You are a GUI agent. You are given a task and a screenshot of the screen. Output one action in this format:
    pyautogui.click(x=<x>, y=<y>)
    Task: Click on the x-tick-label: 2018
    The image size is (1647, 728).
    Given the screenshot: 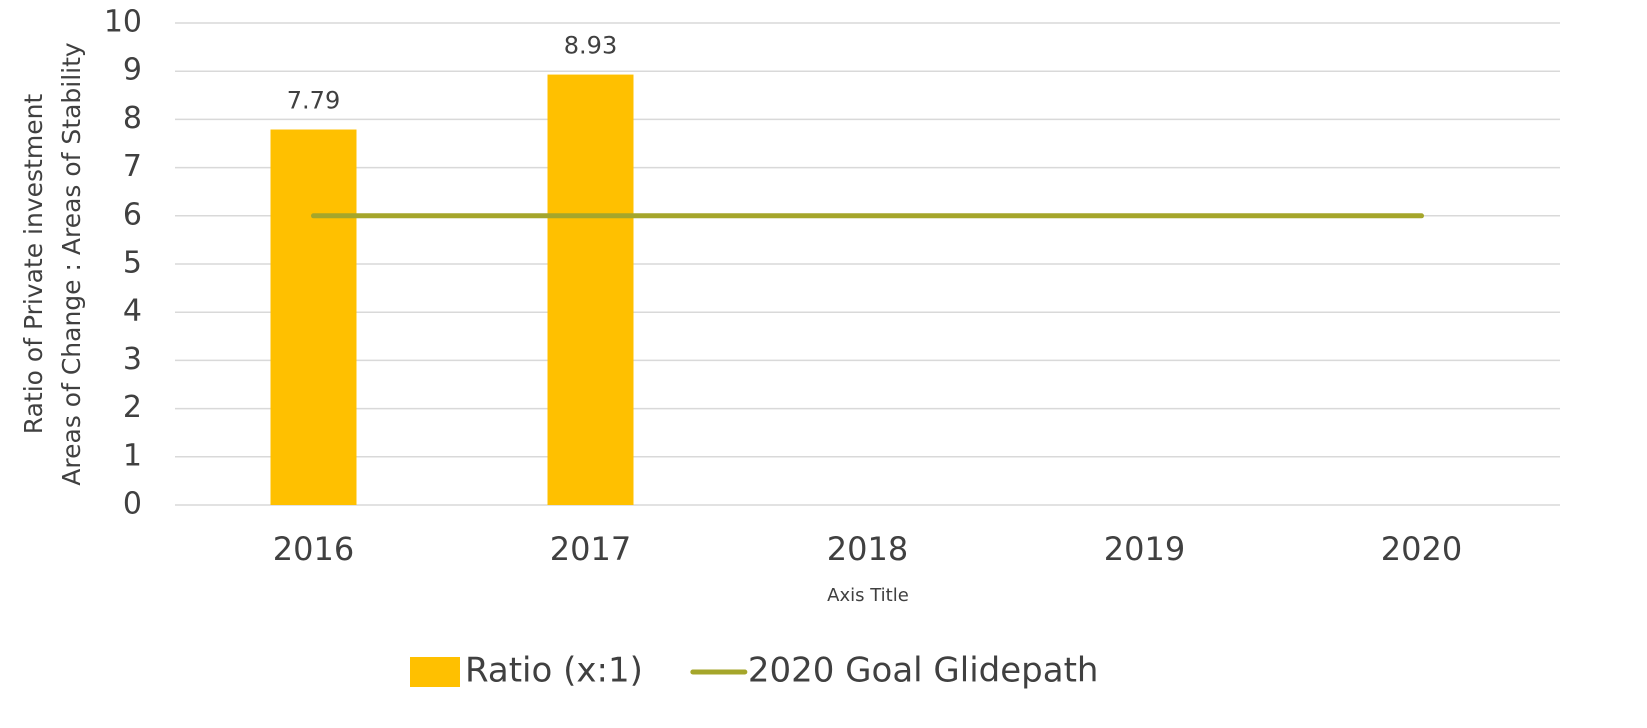 What is the action you would take?
    pyautogui.click(x=867, y=549)
    